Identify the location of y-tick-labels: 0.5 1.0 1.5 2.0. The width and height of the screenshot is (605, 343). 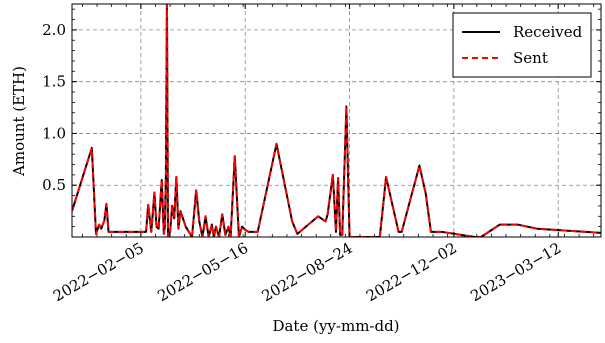
(54, 107).